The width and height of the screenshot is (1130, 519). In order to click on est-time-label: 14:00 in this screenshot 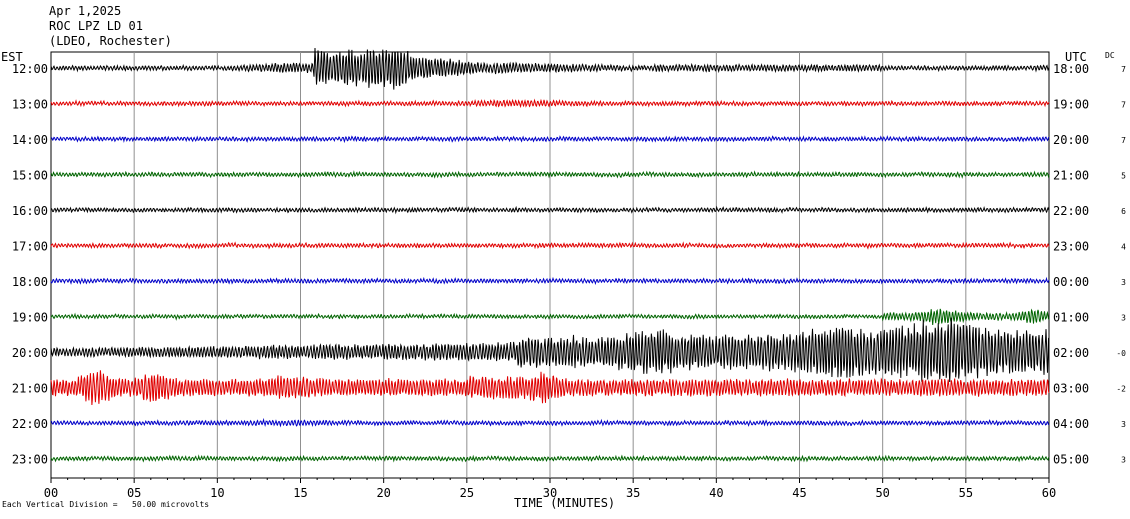, I will do `click(30, 140)`.